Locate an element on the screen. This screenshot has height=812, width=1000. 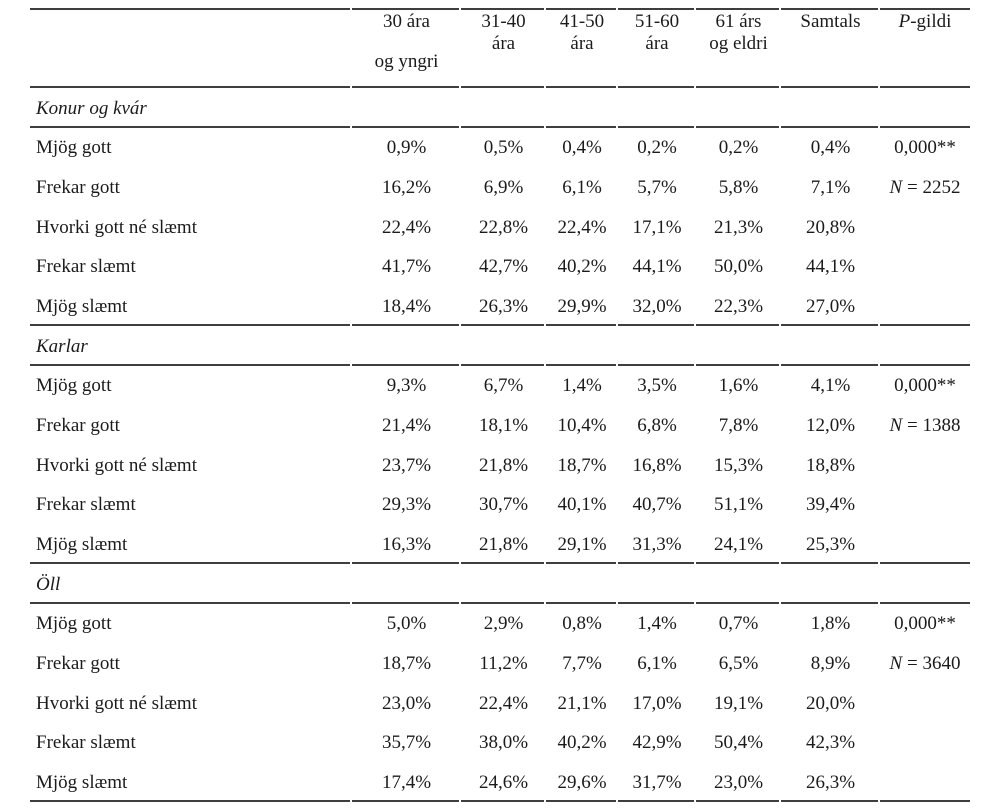
cell-value: 3,5% is located at coordinates (657, 386).